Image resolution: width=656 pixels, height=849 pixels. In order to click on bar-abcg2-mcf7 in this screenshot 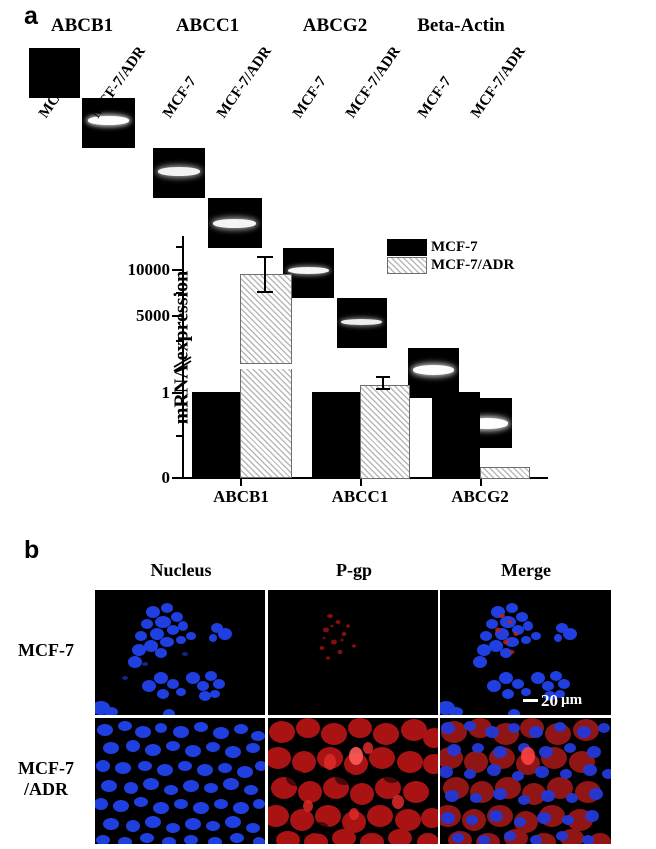, I will do `click(456, 434)`.